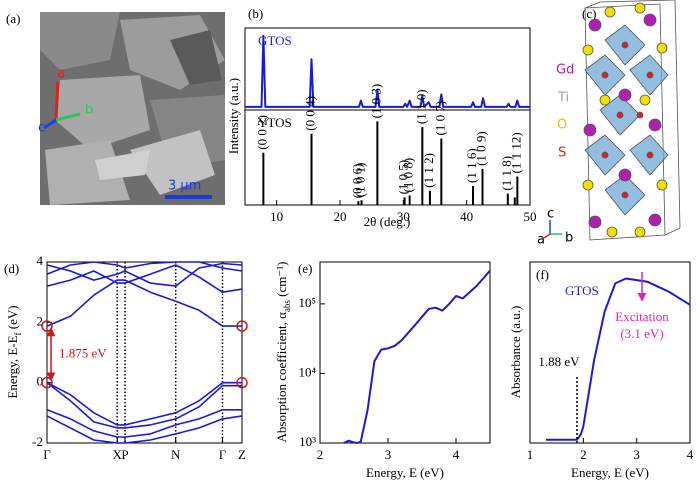  What do you see at coordinates (132, 108) in the screenshot?
I see `sem-image` at bounding box center [132, 108].